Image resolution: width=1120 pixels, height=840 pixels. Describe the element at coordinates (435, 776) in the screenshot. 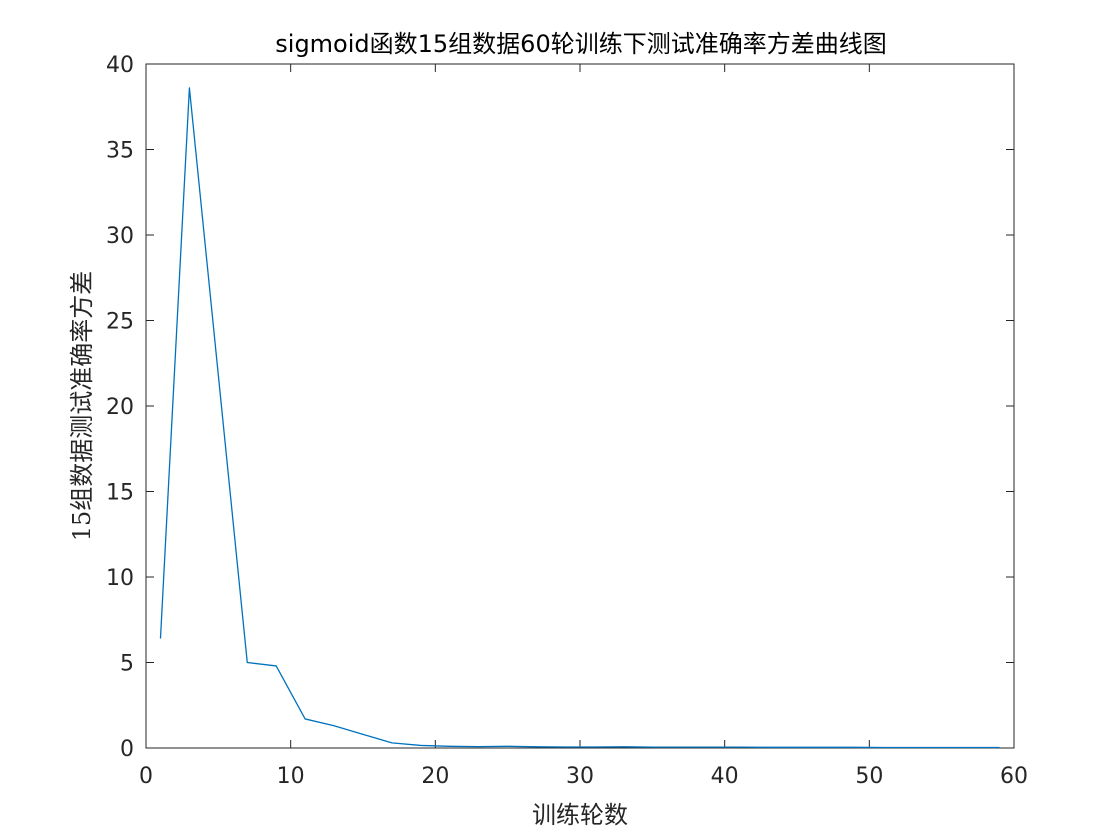

I see `x-tick-label: 20` at that location.